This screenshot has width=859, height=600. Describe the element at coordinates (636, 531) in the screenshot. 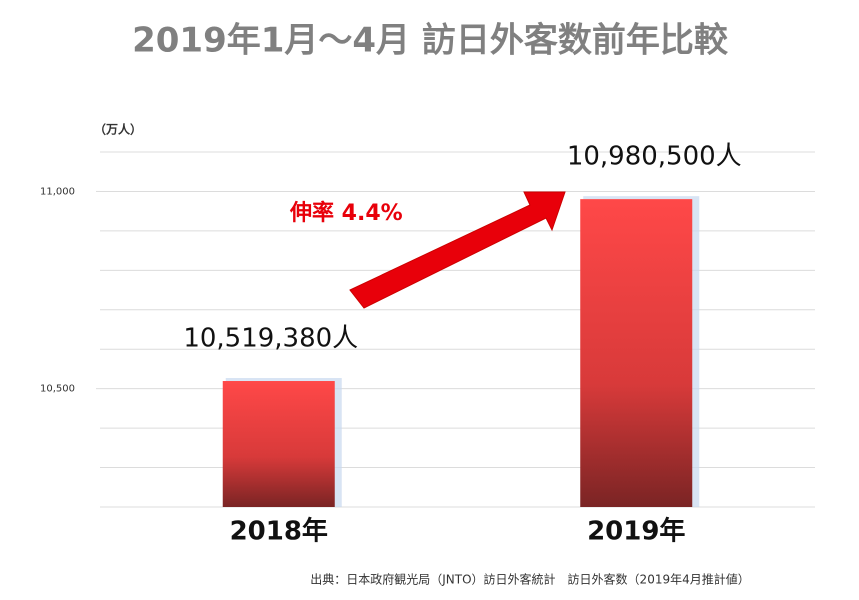

I see `x-tick-label: 2019年` at that location.